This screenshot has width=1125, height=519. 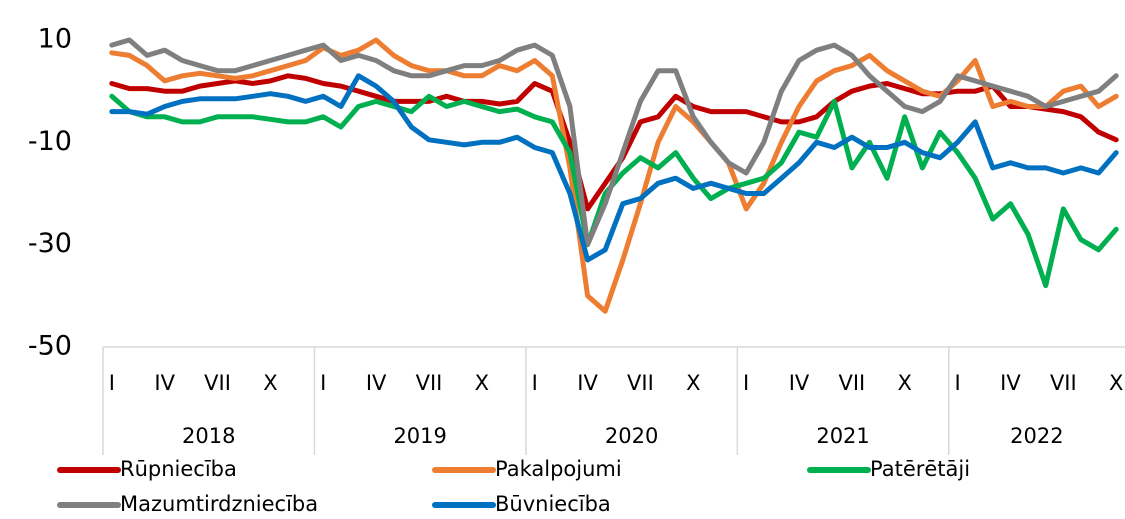 I want to click on year-label: 2019, so click(x=419, y=436).